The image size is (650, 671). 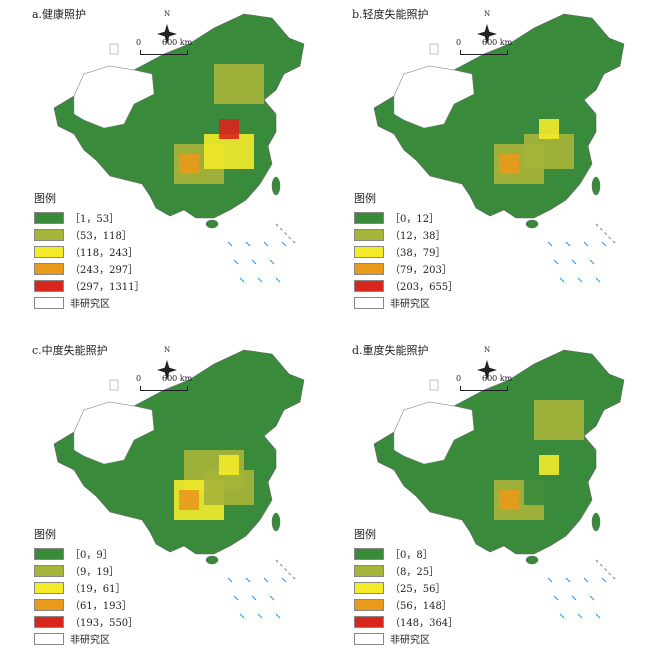 I want to click on legend-item: （25，56］, so click(x=406, y=587).